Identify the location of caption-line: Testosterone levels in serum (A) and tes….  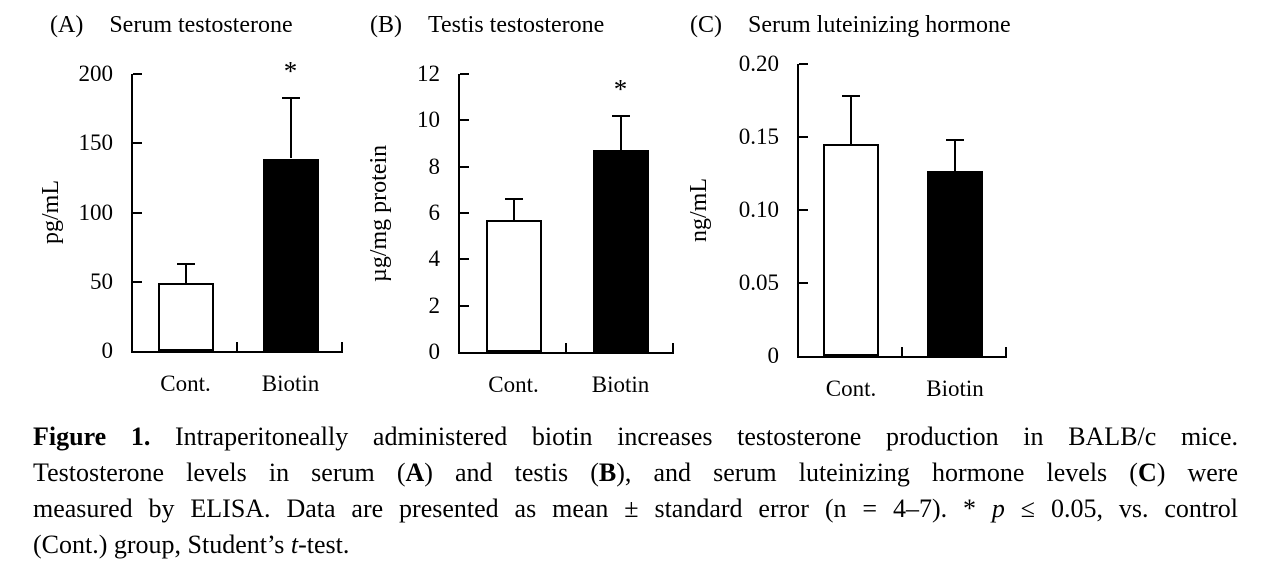
(635, 473).